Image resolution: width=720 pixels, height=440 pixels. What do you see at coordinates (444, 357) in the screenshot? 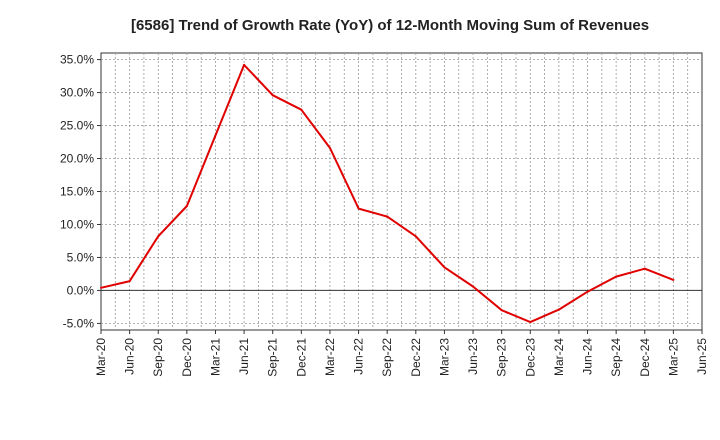
I see `x-tick-label: Mar-23` at bounding box center [444, 357].